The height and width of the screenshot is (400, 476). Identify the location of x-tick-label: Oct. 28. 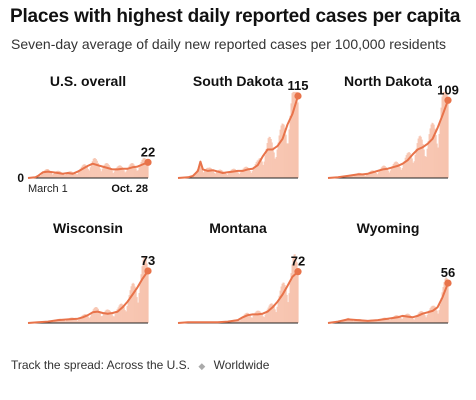
(129, 189).